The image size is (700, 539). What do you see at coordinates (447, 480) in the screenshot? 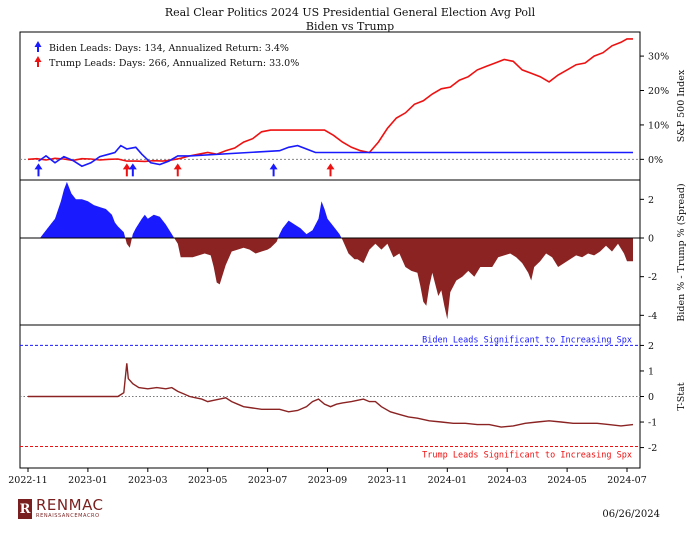
I see `x-tick-label: 2024-01` at bounding box center [447, 480].